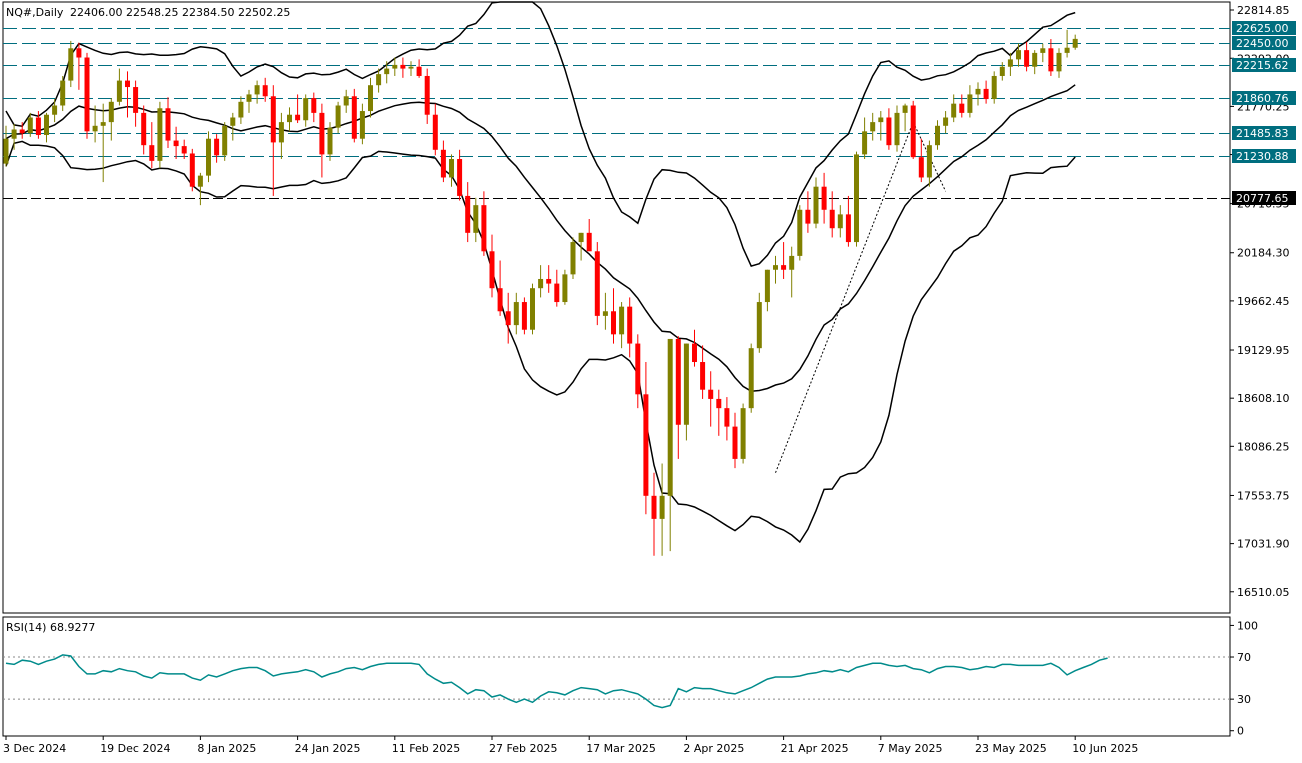 The height and width of the screenshot is (763, 1302). I want to click on time-tick-label: 11 Feb 2025, so click(426, 748).